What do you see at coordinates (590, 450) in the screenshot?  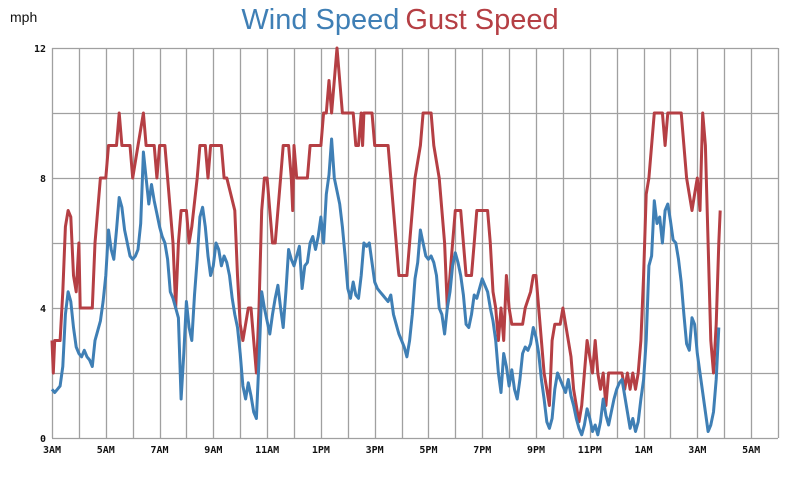 I see `x-tick-label: 11PM` at bounding box center [590, 450].